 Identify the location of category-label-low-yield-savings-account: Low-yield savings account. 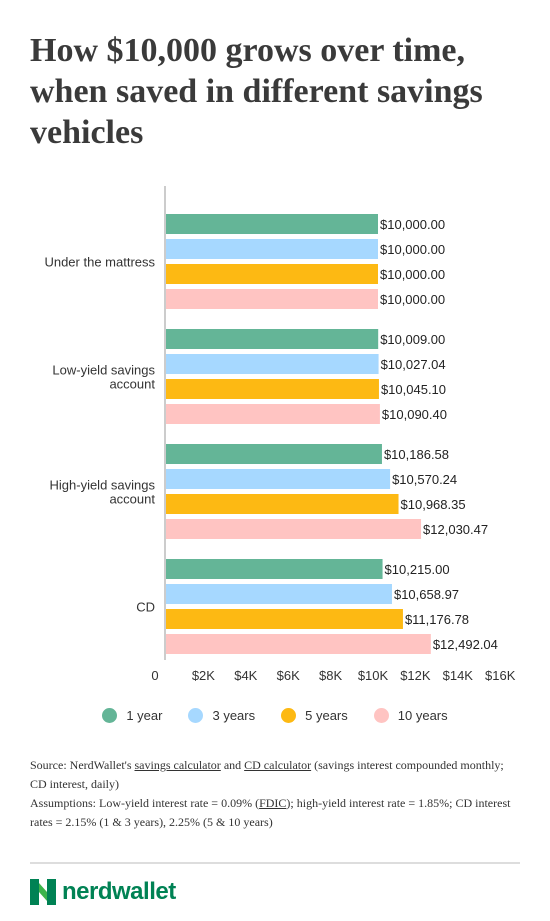
(103, 377).